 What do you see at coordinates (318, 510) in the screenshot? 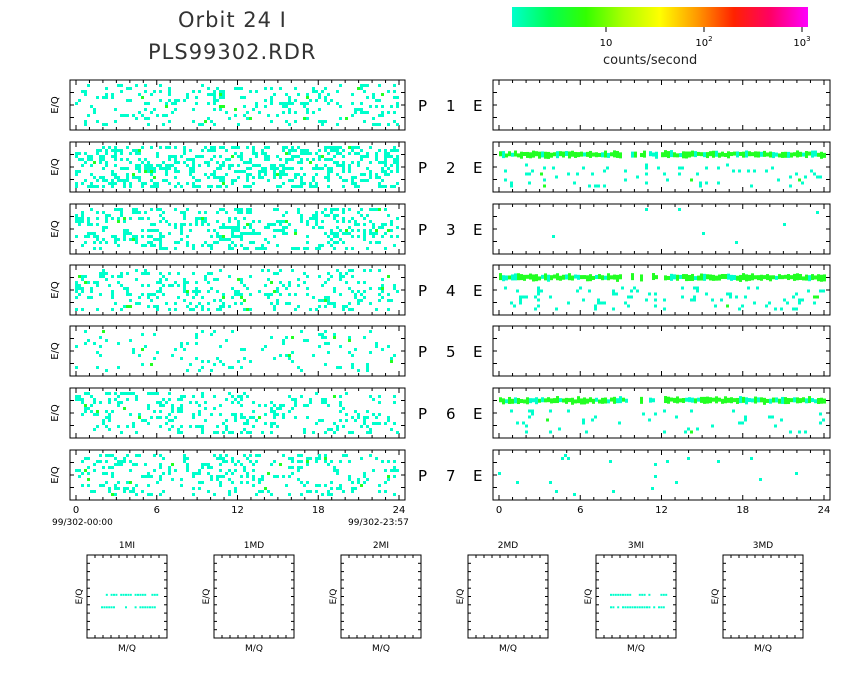
I see `left-time-tick-label: 18` at bounding box center [318, 510].